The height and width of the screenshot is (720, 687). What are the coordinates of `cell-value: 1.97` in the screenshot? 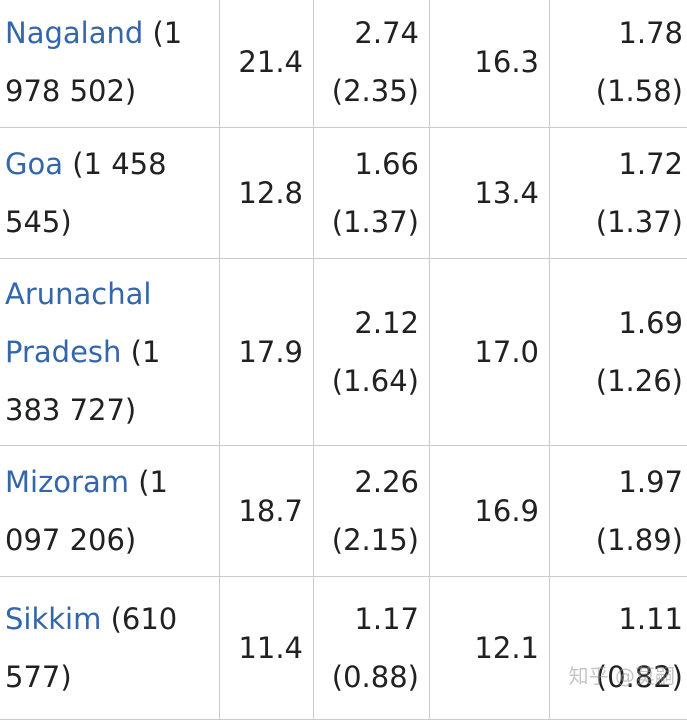 It's located at (650, 482).